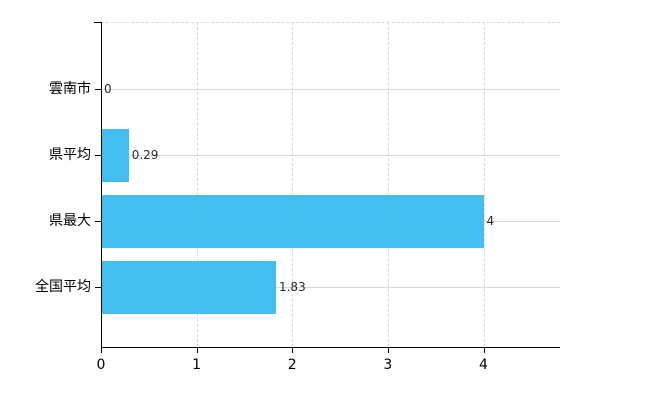 This screenshot has height=400, width=650. Describe the element at coordinates (101, 184) in the screenshot. I see `y-axis` at that location.